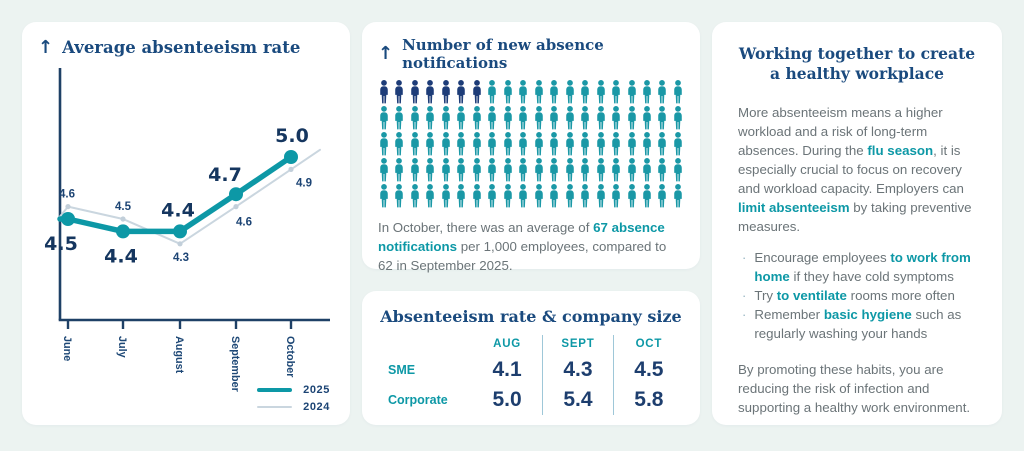 The image size is (1024, 451). What do you see at coordinates (304, 183) in the screenshot?
I see `data-label-2024: 4.9` at bounding box center [304, 183].